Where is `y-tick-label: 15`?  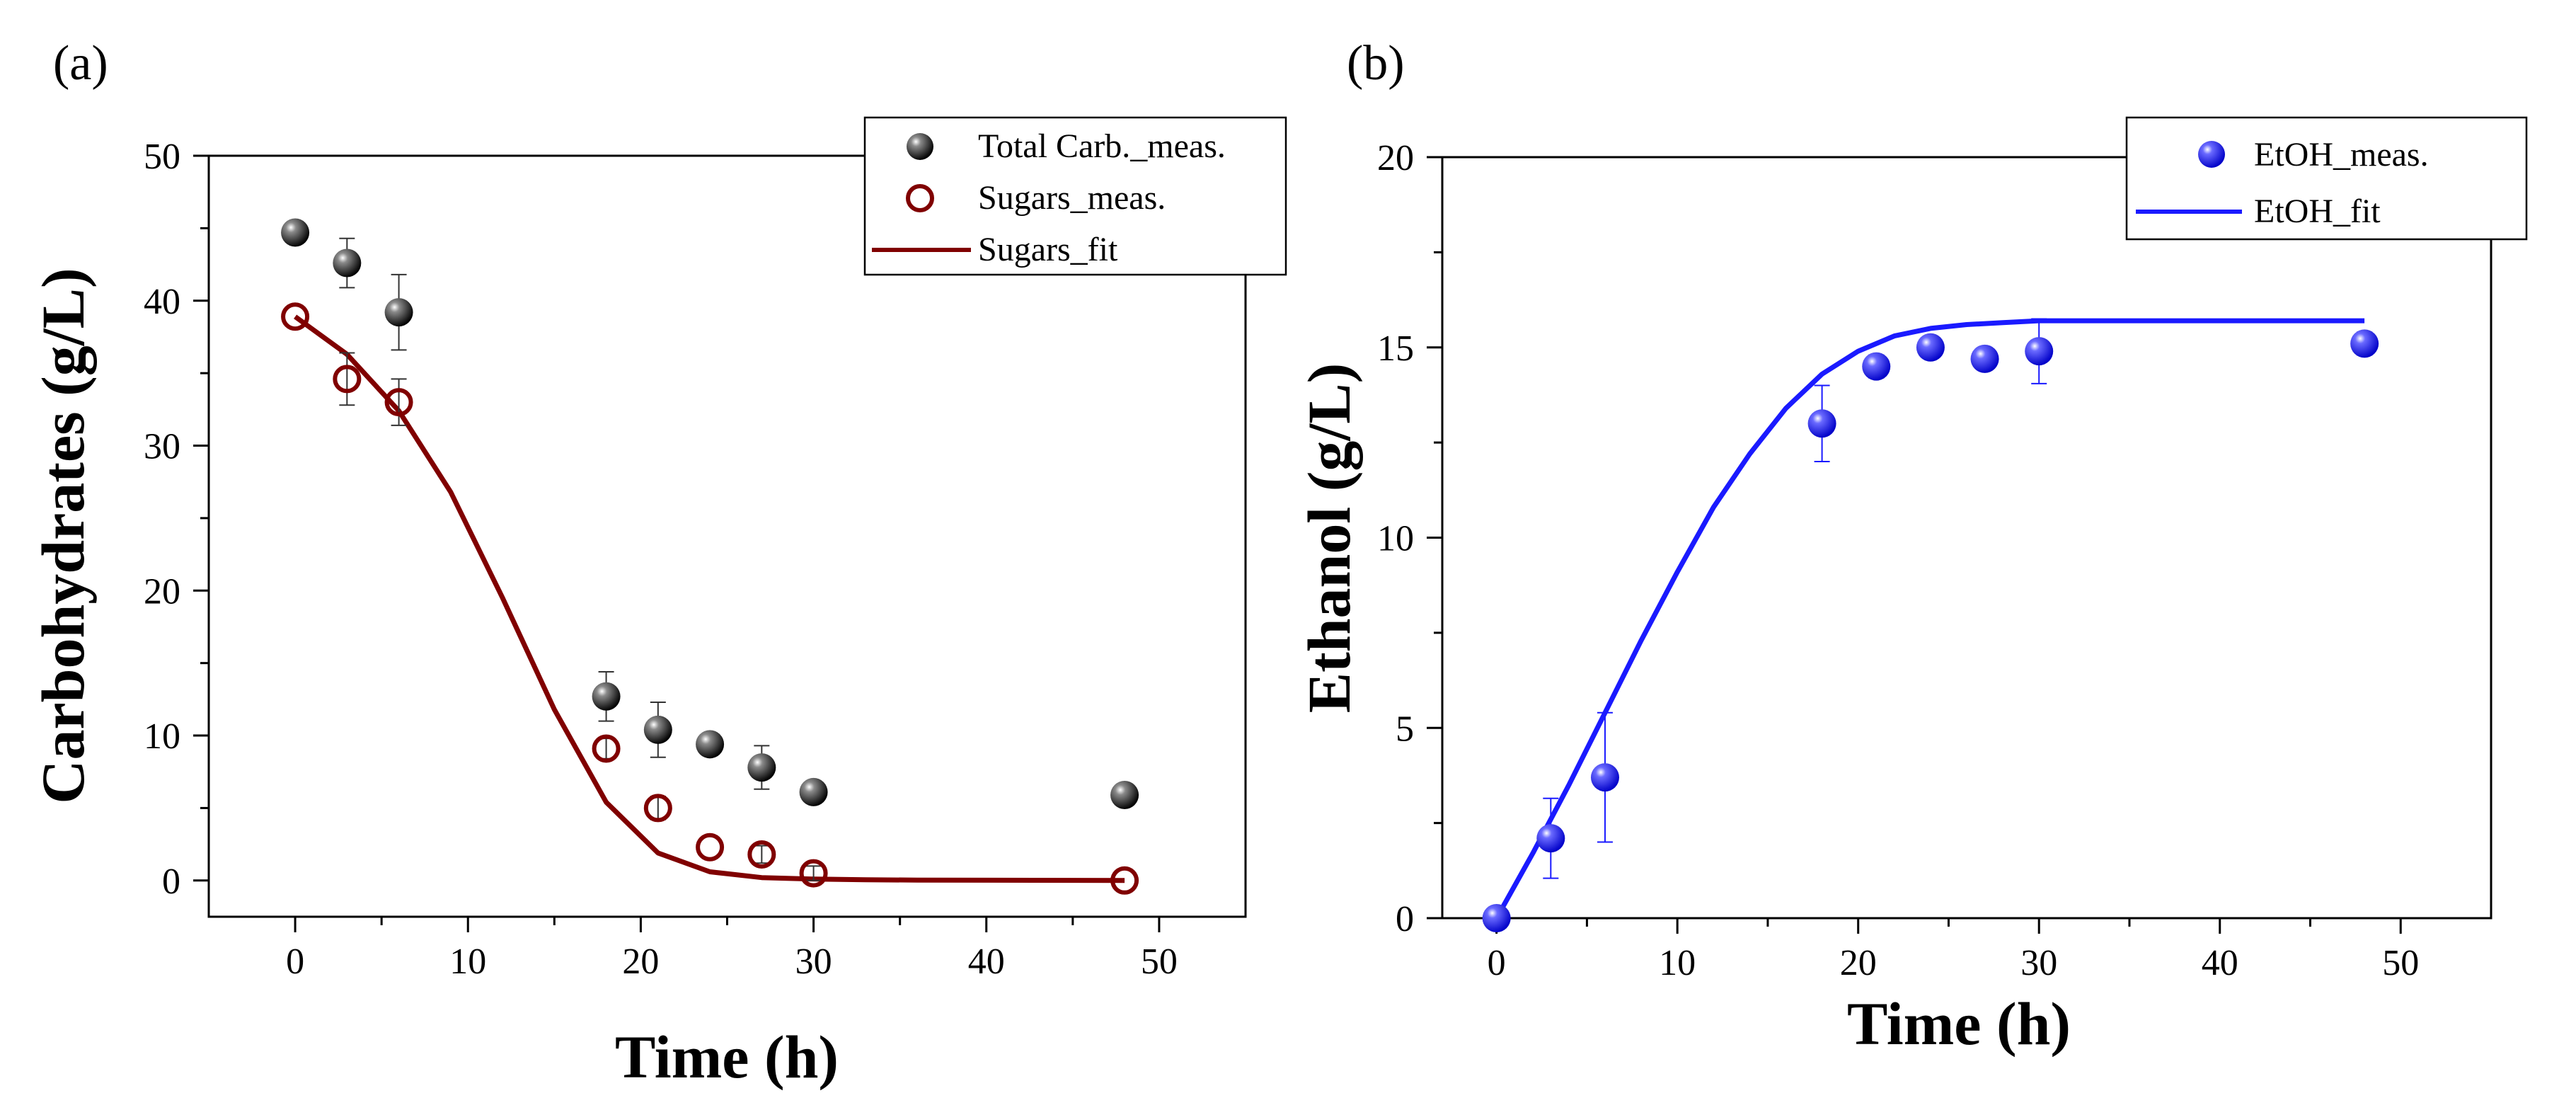 y-tick-label: 15 is located at coordinates (1395, 348).